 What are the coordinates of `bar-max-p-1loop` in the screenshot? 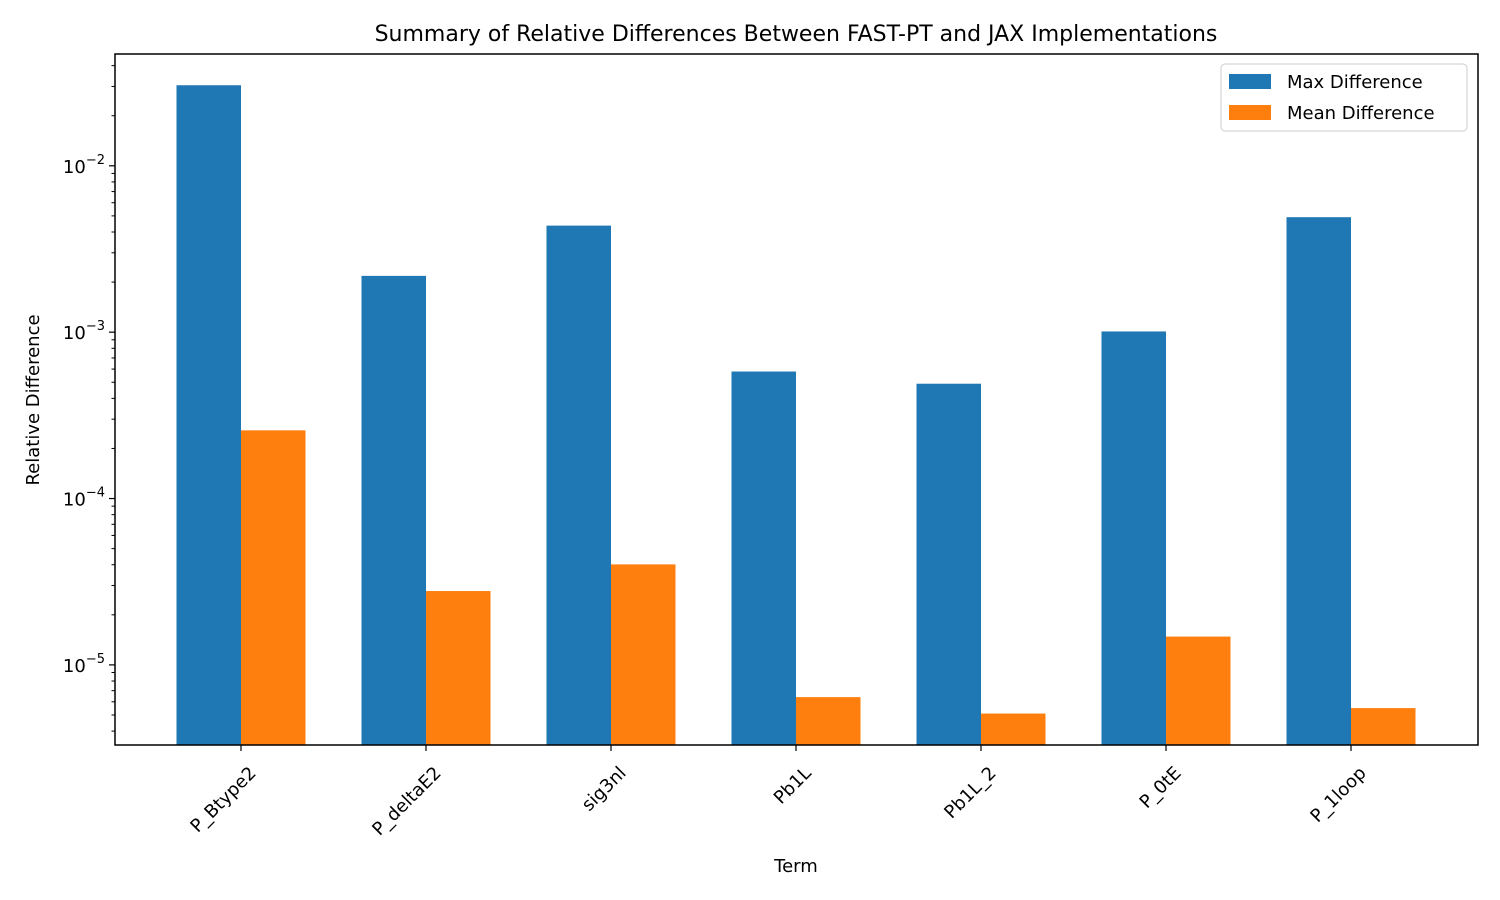 It's located at (1318, 481).